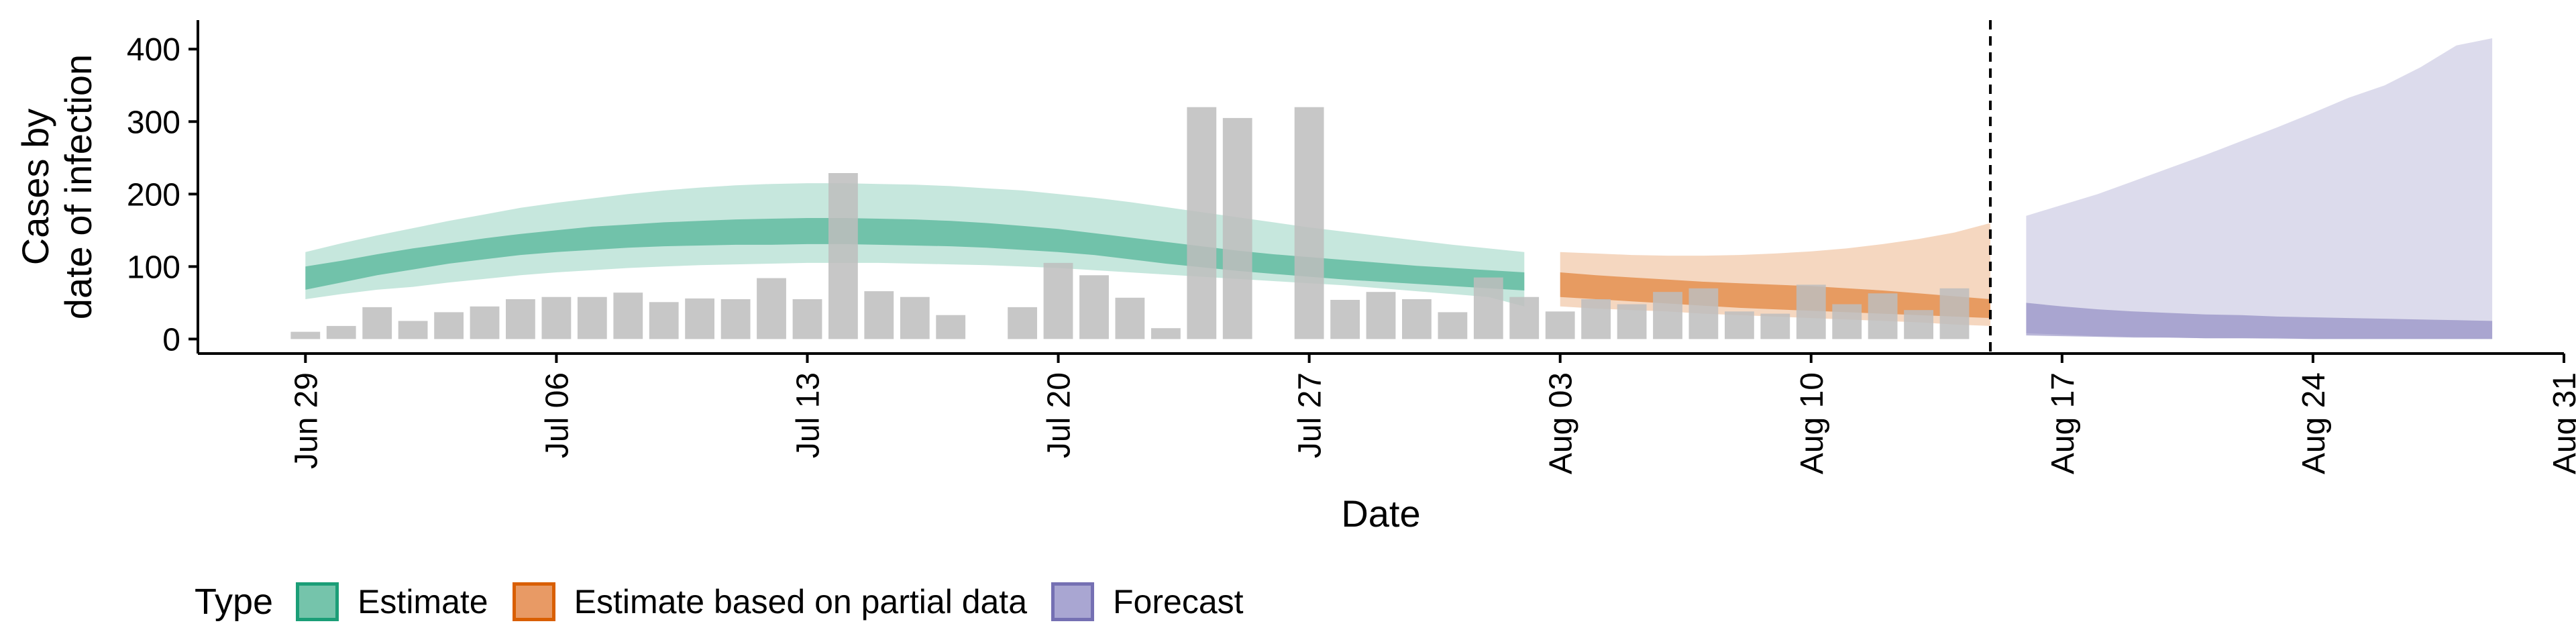 This screenshot has width=2576, height=644. What do you see at coordinates (78, 186) in the screenshot?
I see `y-axis-title-line: date of infection` at bounding box center [78, 186].